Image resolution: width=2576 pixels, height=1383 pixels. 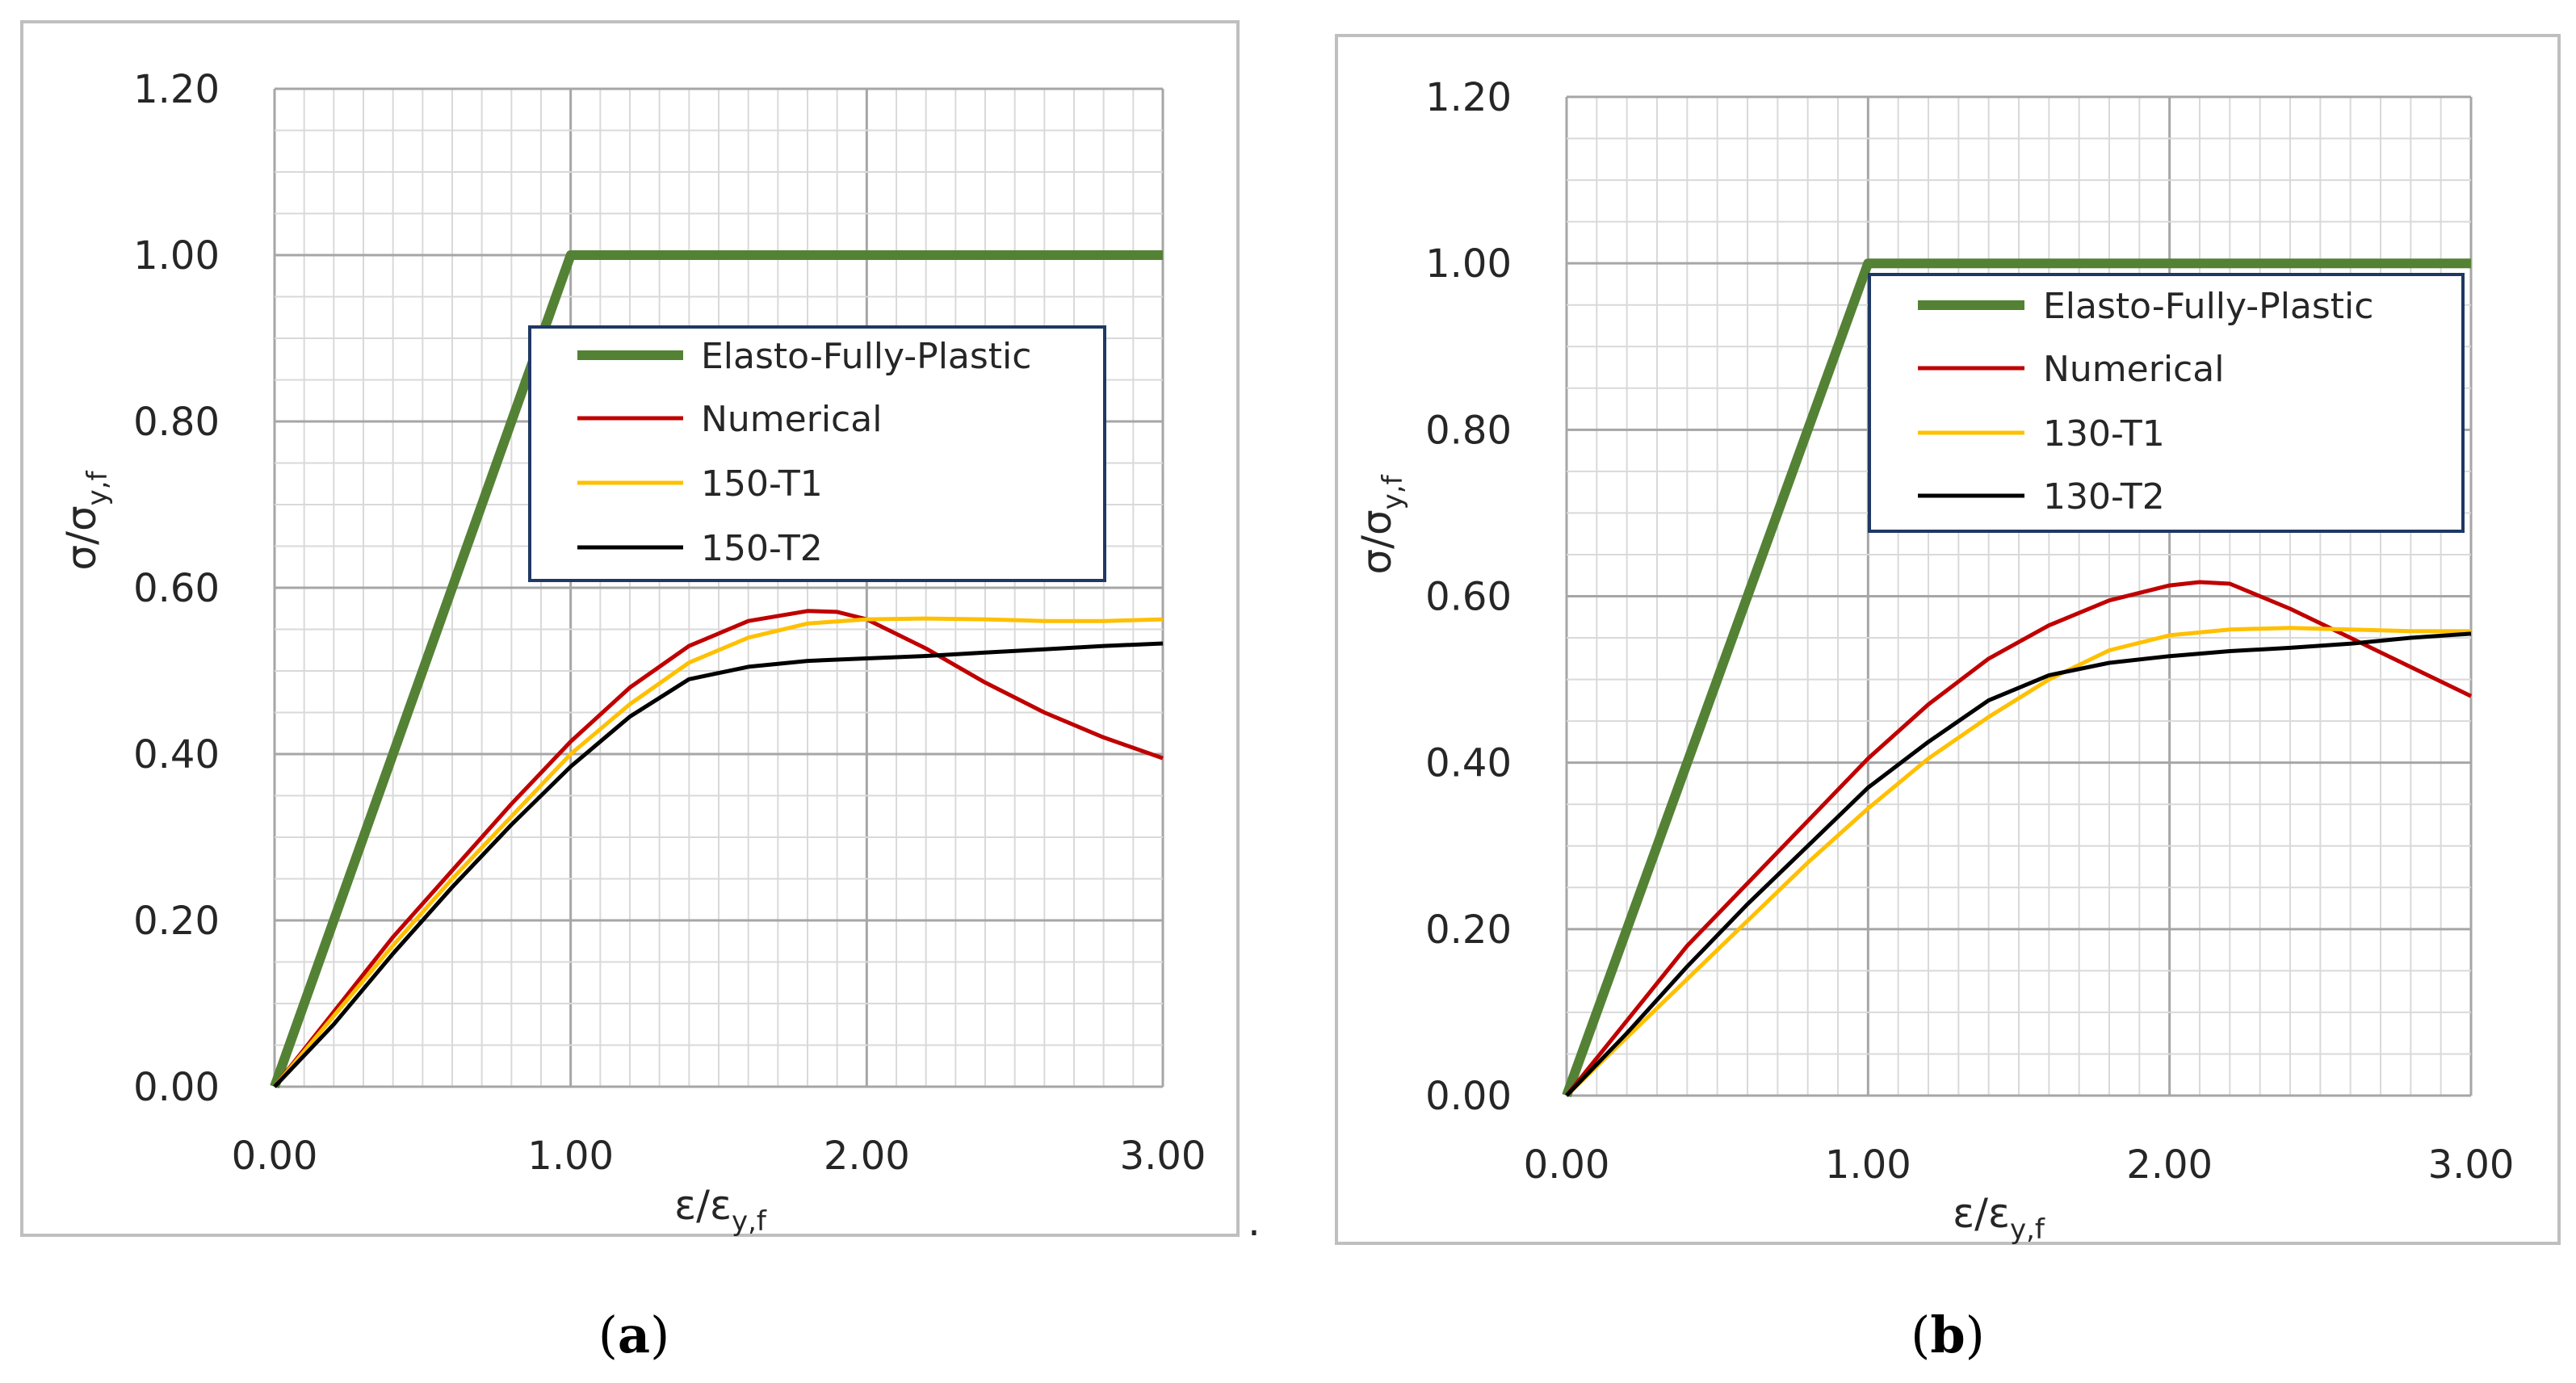 I want to click on caption-b: (b), so click(x=1948, y=1334).